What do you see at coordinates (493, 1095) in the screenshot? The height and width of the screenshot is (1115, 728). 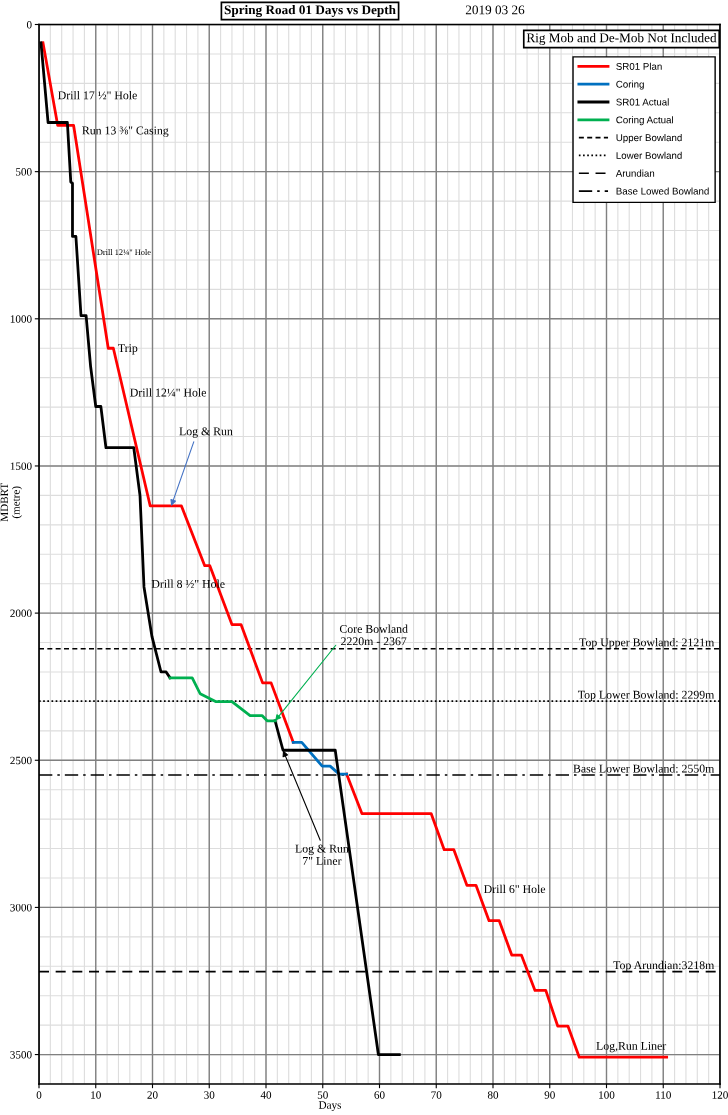 I see `x-tick-label: 80` at bounding box center [493, 1095].